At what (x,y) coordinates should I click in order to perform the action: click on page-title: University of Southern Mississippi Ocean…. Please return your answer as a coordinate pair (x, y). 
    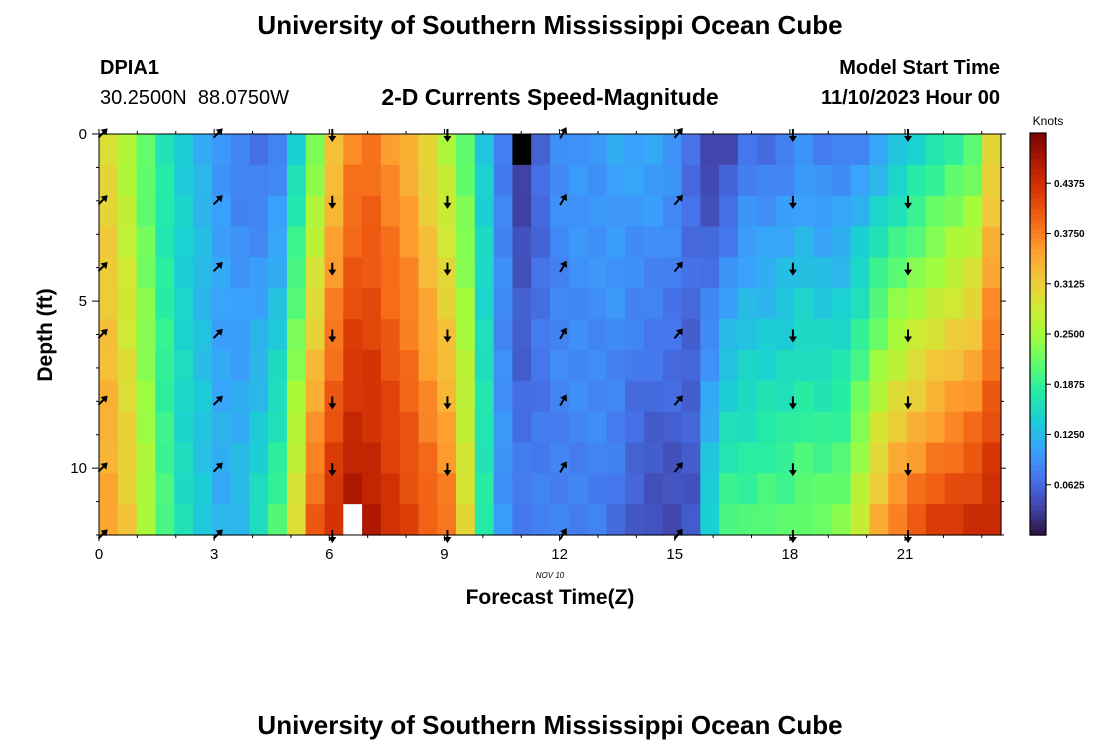
    Looking at the image, I should click on (550, 25).